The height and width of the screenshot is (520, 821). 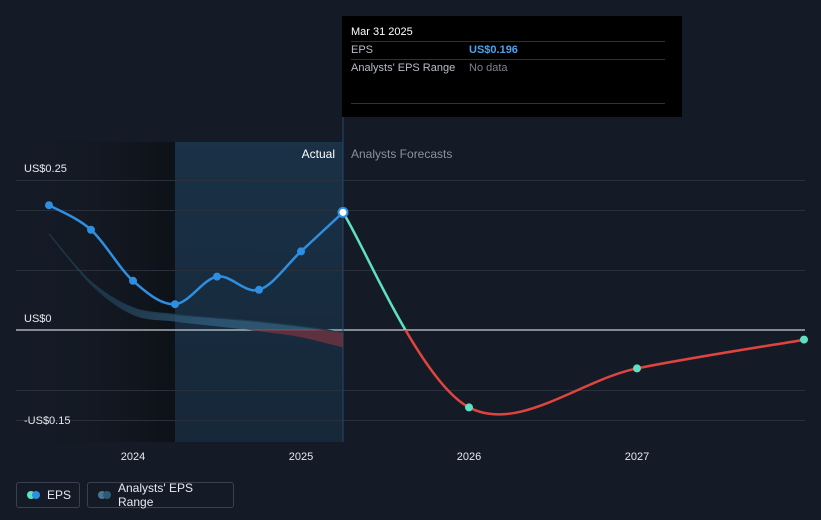 I want to click on forecast-line-positive, so click(x=374, y=270).